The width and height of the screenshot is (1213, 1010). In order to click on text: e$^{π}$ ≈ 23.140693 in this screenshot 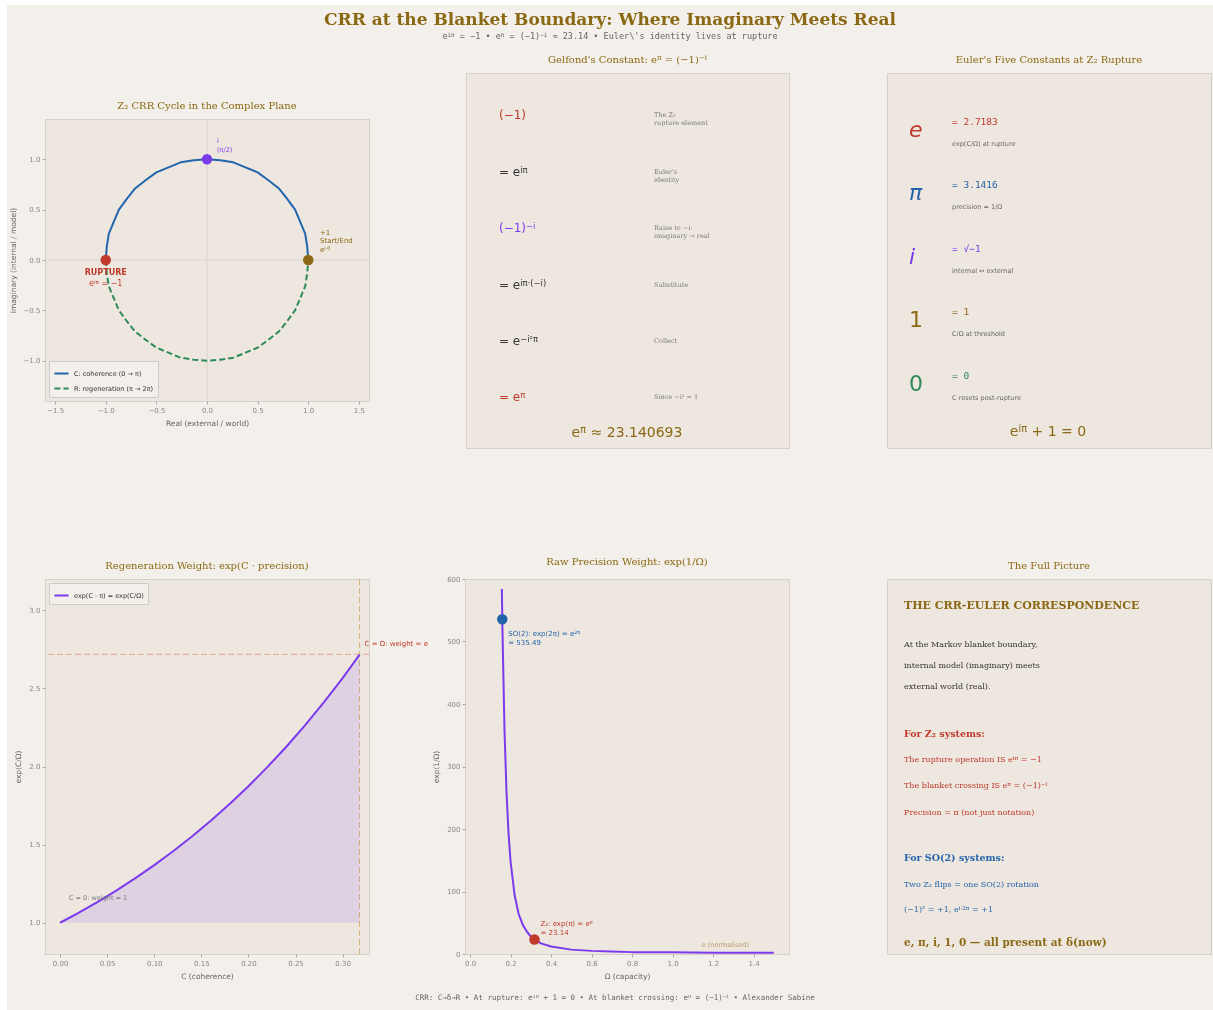, I will do `click(627, 432)`.